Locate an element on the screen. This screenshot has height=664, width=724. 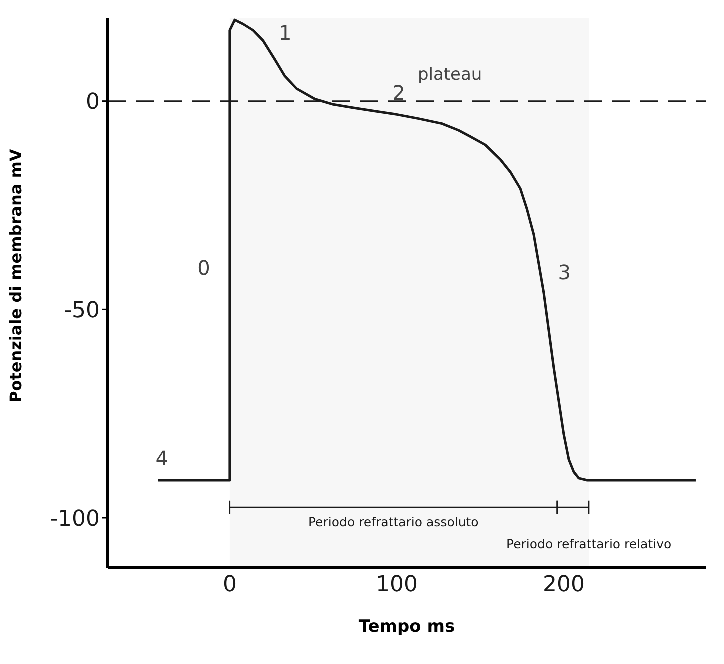
band-label: Periodo refrattario assoluto is located at coordinates (393, 522).